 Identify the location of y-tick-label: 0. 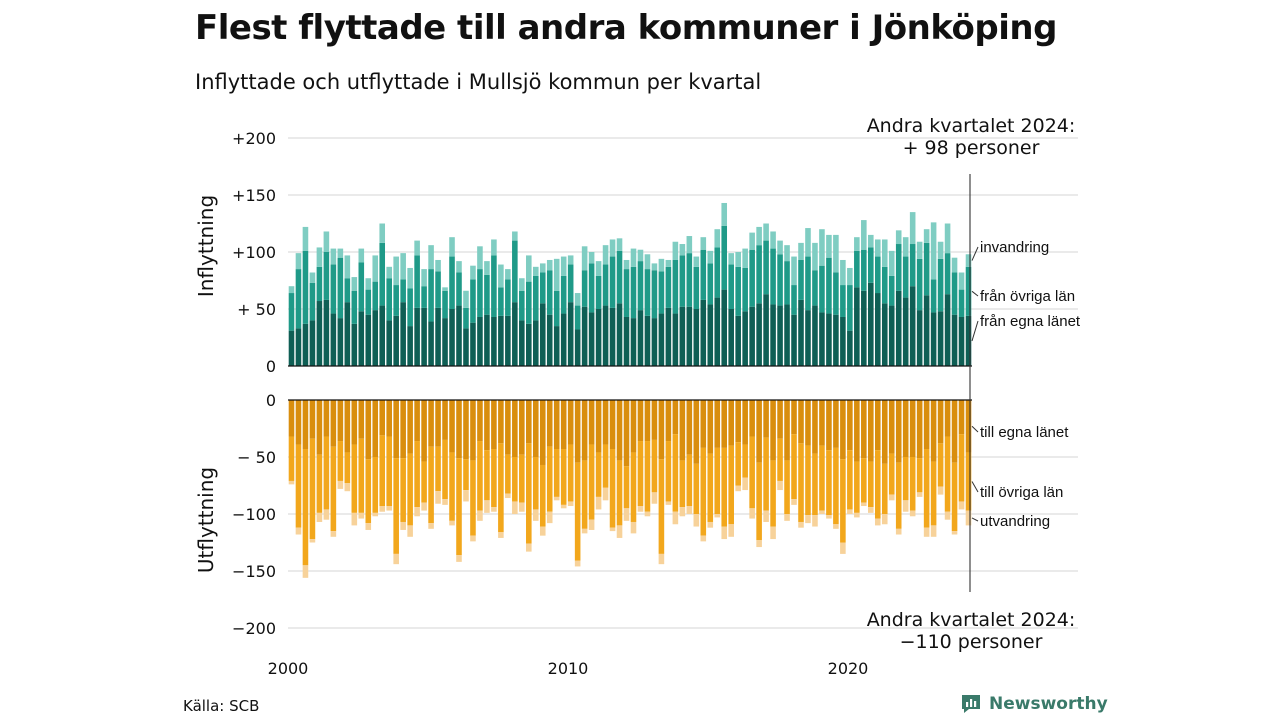
(271, 400).